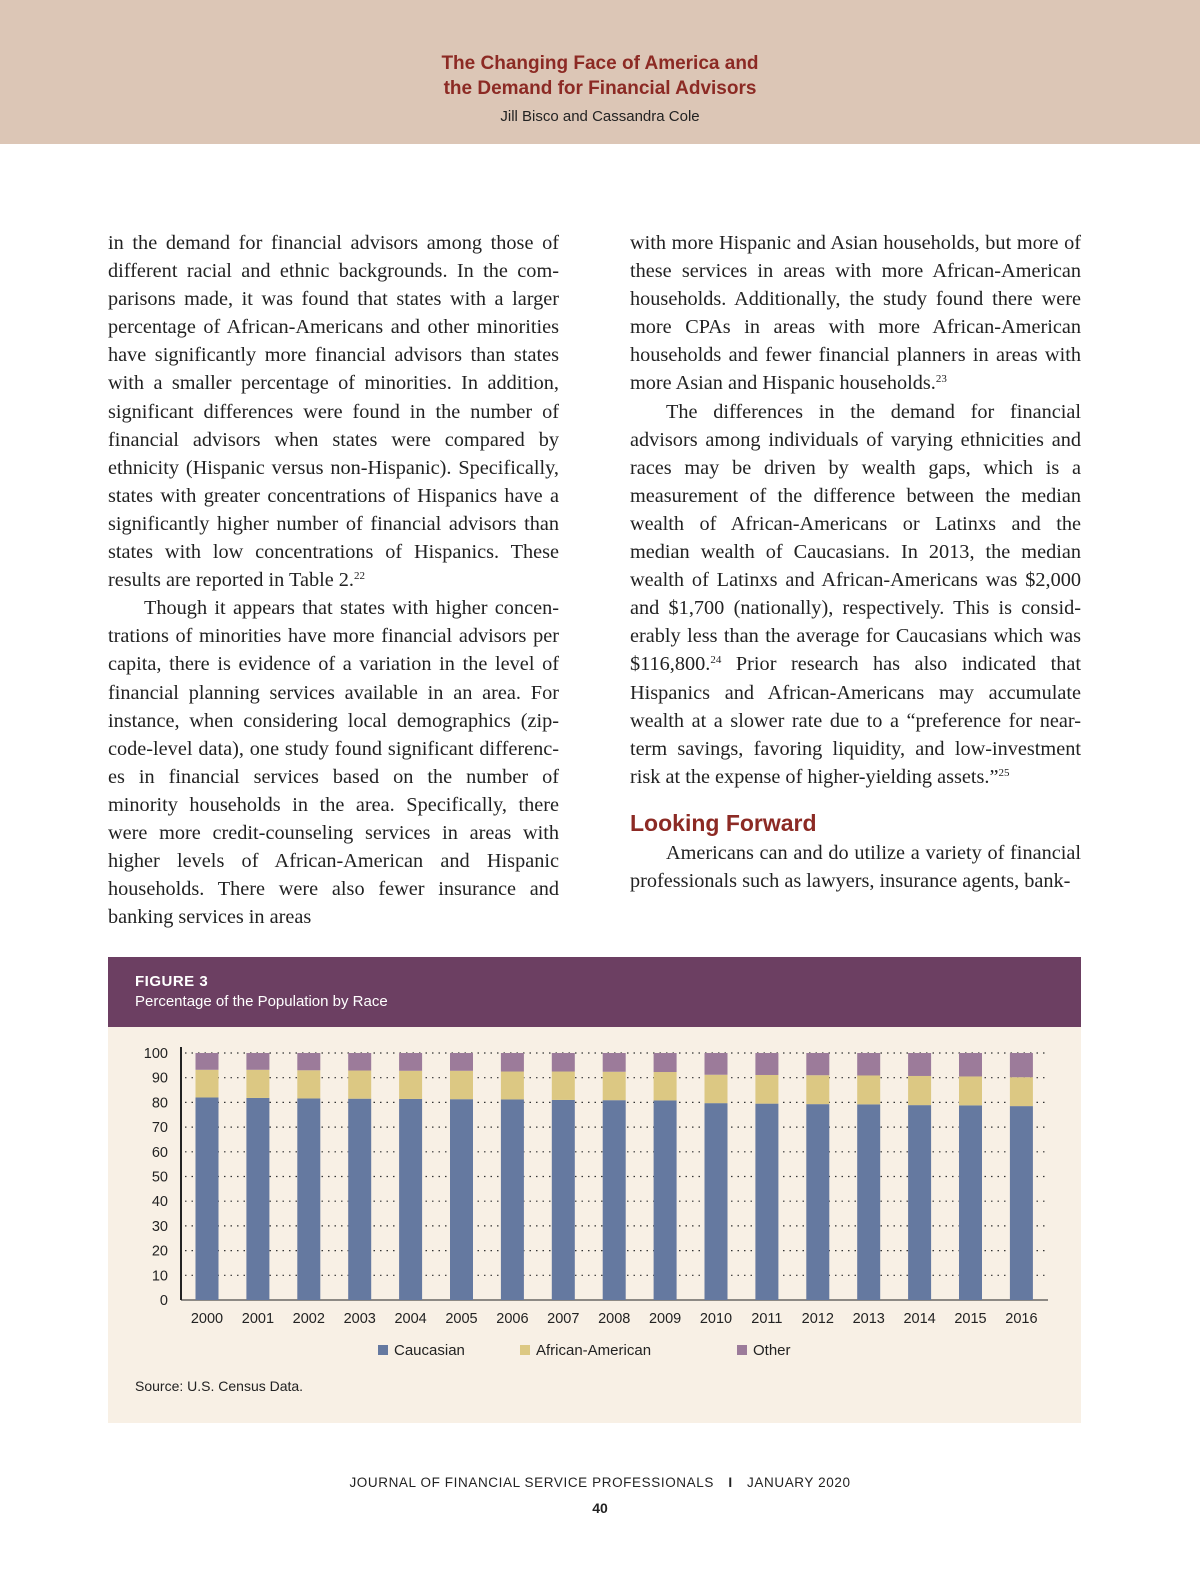  I want to click on x-tick-label: 2010, so click(716, 1319).